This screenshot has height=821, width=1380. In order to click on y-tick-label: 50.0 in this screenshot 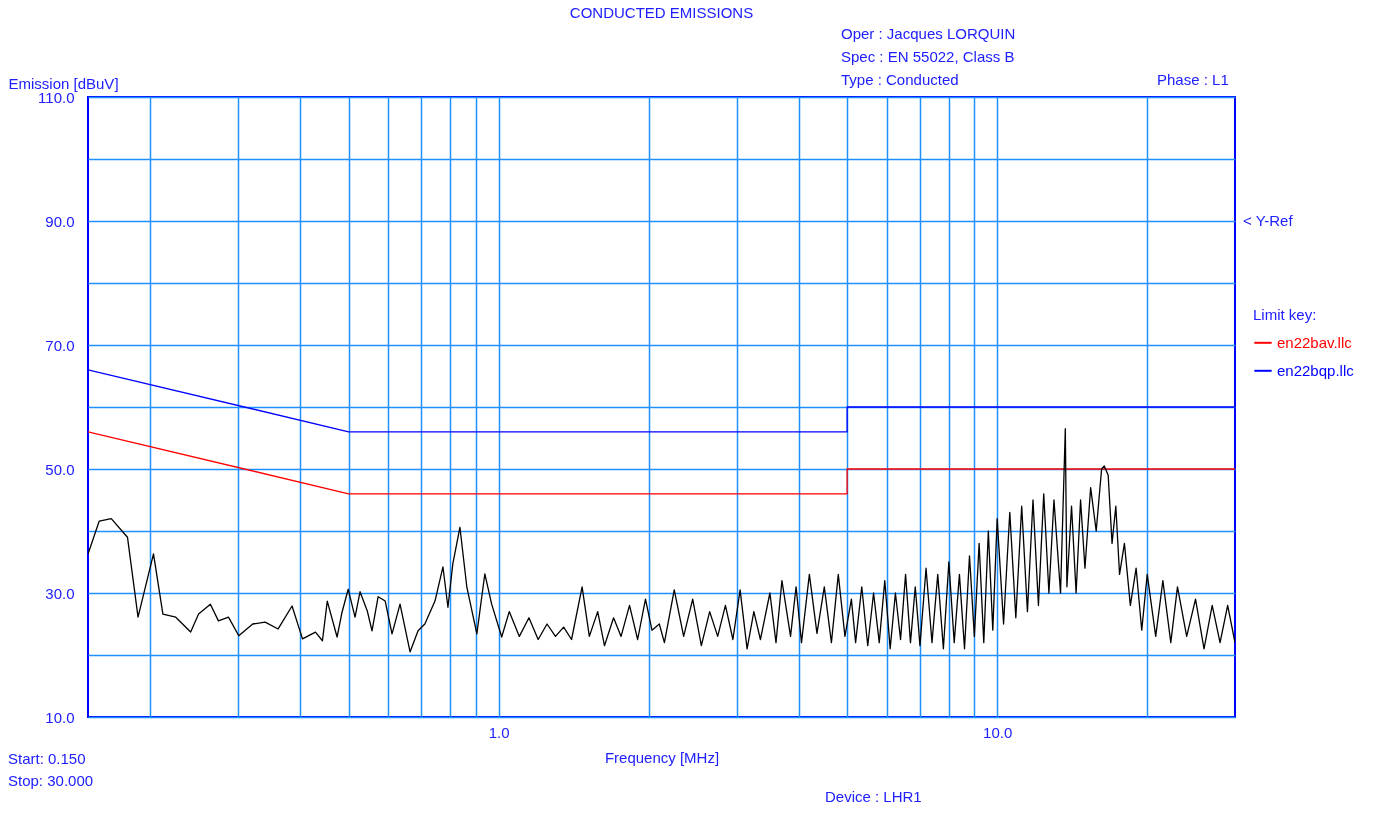, I will do `click(60, 469)`.